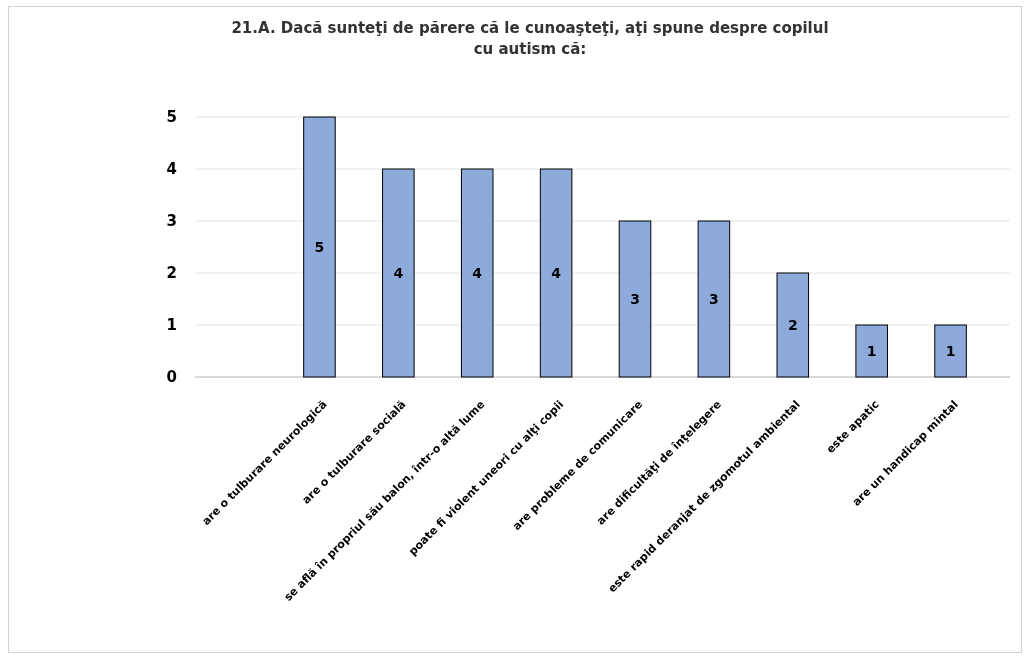 The height and width of the screenshot is (659, 1031). I want to click on y-tick-label: 2, so click(171, 273).